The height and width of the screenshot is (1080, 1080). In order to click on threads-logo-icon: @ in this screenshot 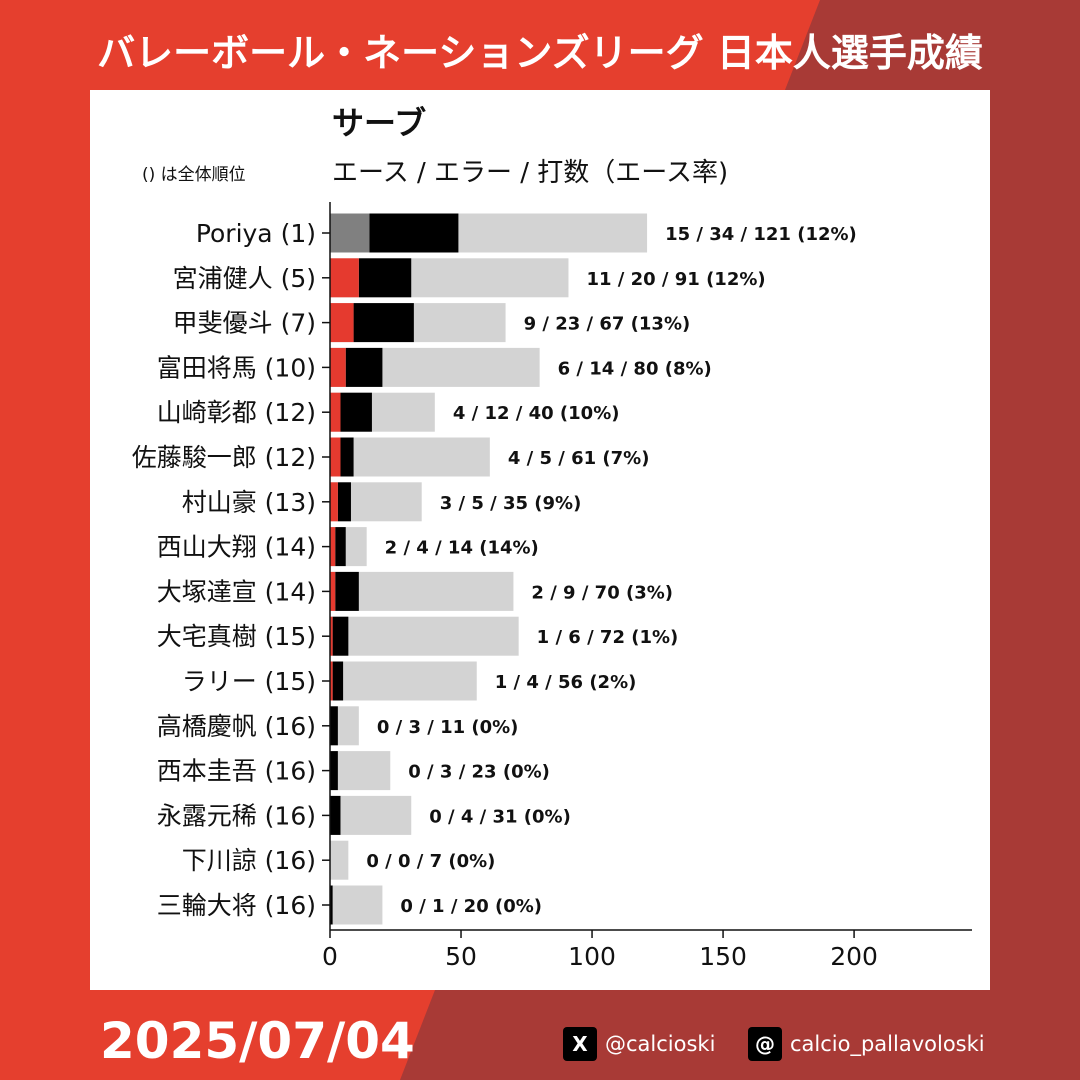, I will do `click(765, 1044)`.